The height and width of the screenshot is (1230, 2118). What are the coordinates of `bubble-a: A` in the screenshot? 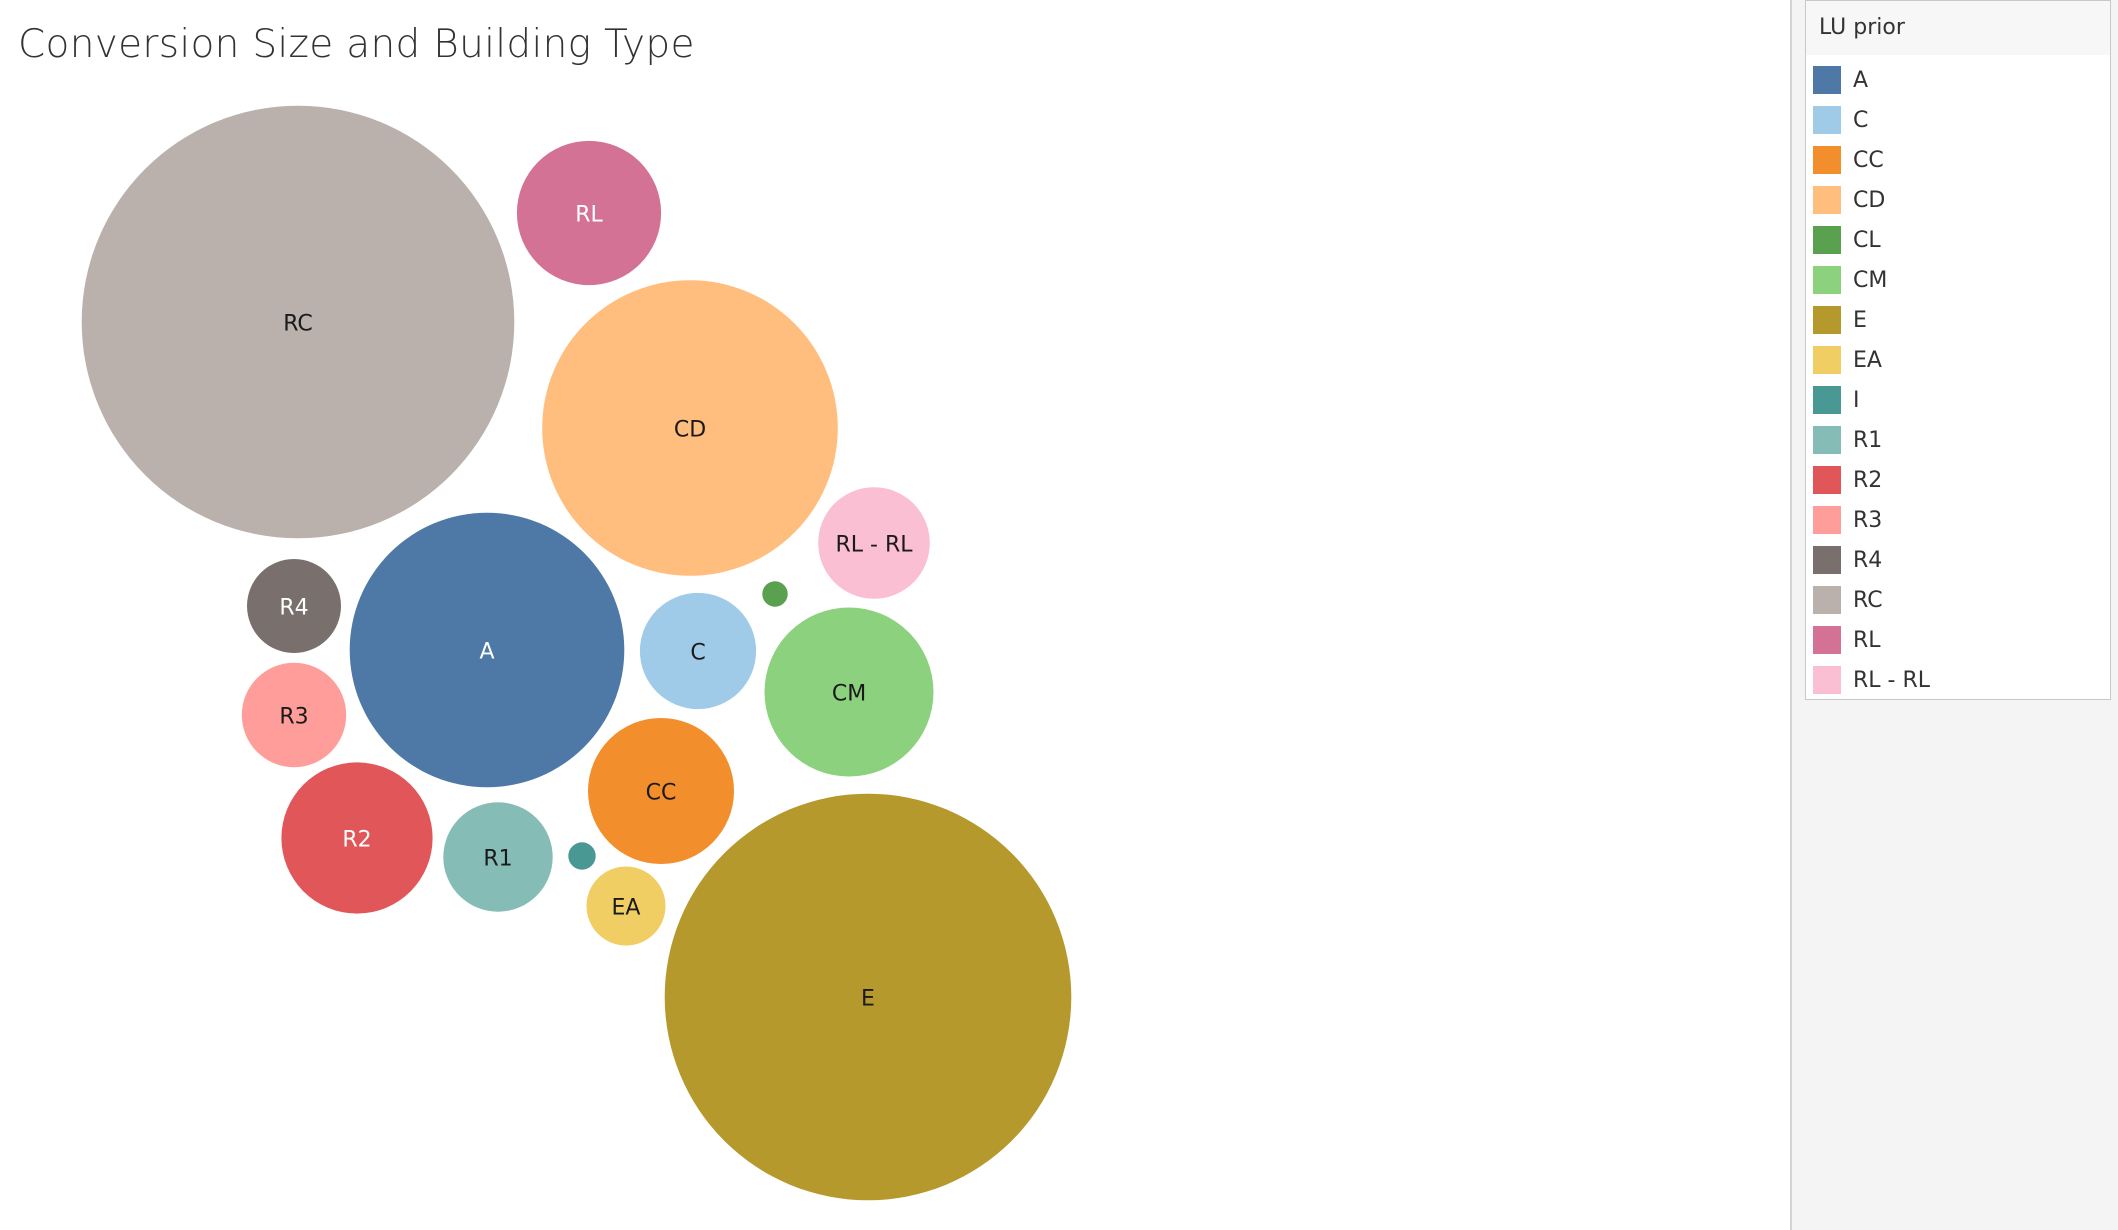 It's located at (487, 650).